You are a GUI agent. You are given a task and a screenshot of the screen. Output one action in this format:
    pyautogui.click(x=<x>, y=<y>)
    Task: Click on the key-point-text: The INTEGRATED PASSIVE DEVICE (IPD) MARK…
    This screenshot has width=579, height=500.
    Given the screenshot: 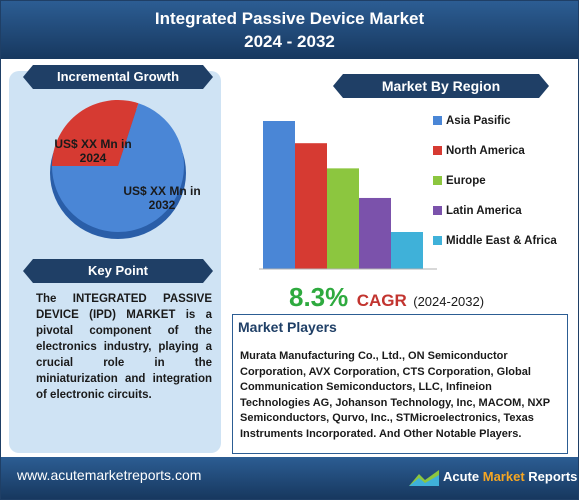 What is the action you would take?
    pyautogui.click(x=124, y=347)
    